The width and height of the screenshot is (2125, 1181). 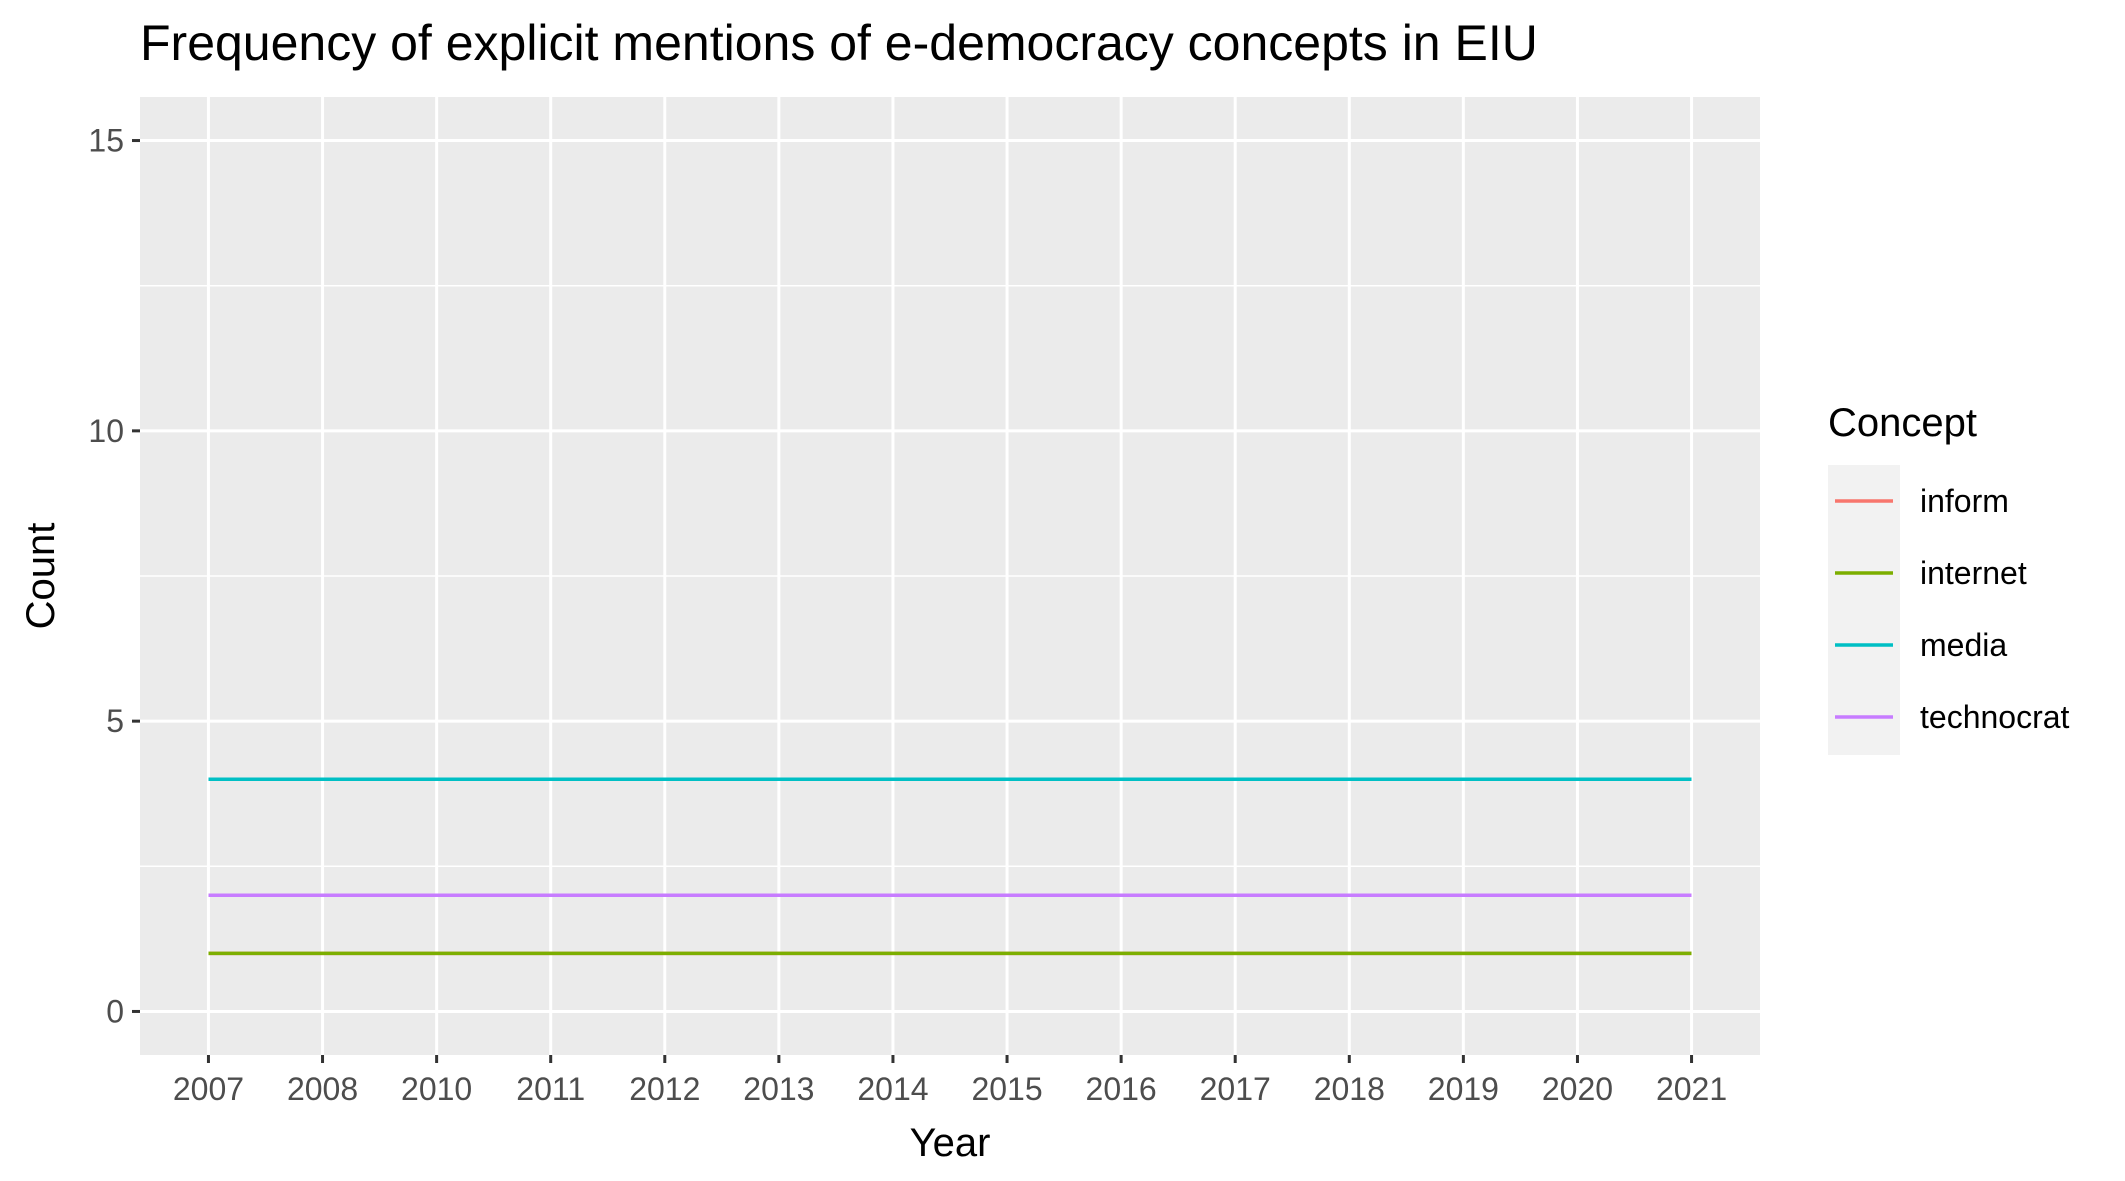 I want to click on y-tick-label: 15, so click(x=106, y=141).